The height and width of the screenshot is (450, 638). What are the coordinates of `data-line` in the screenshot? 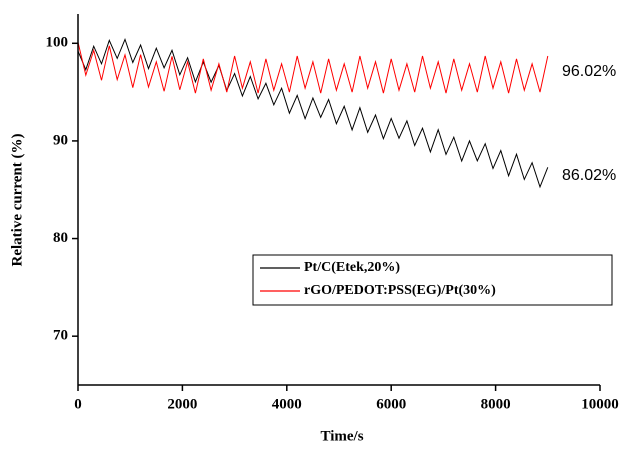 It's located at (313, 68).